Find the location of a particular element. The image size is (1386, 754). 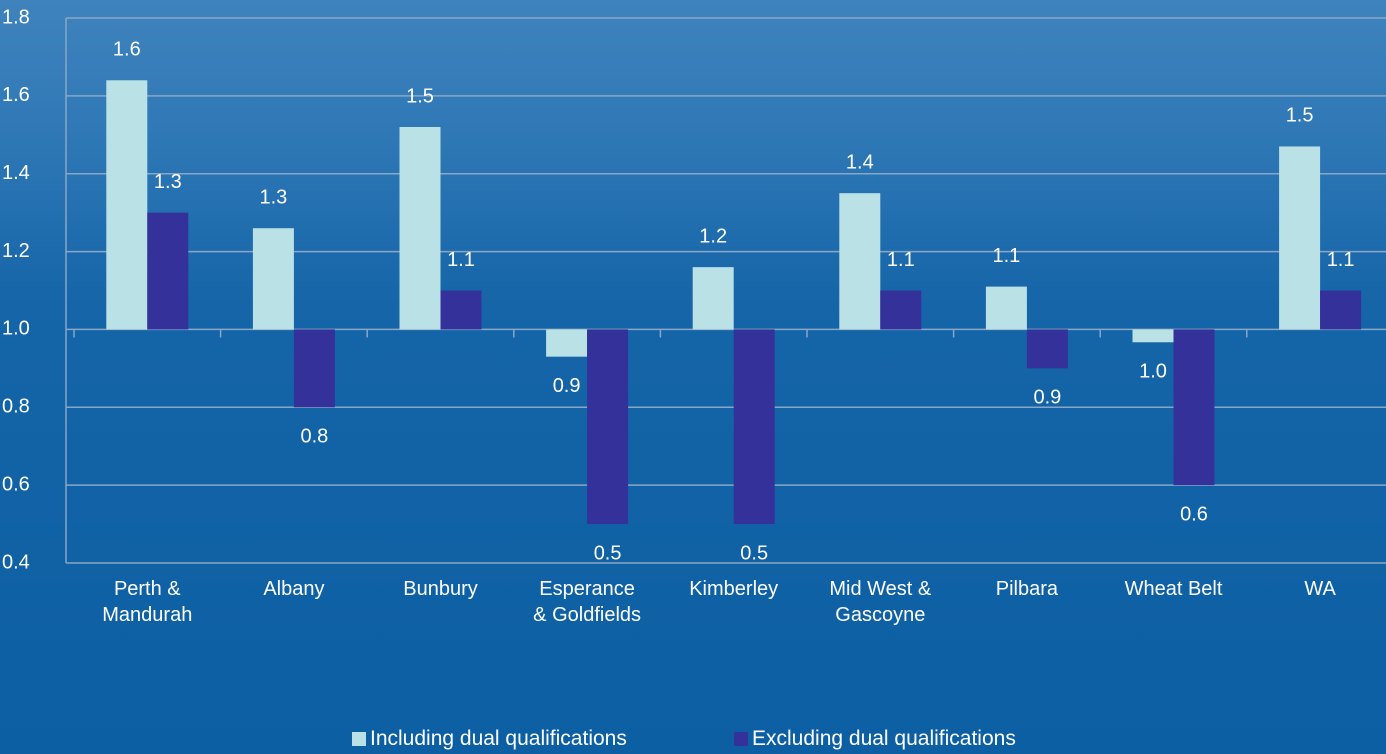

legend-label: Excluding dual qualifications is located at coordinates (884, 738).